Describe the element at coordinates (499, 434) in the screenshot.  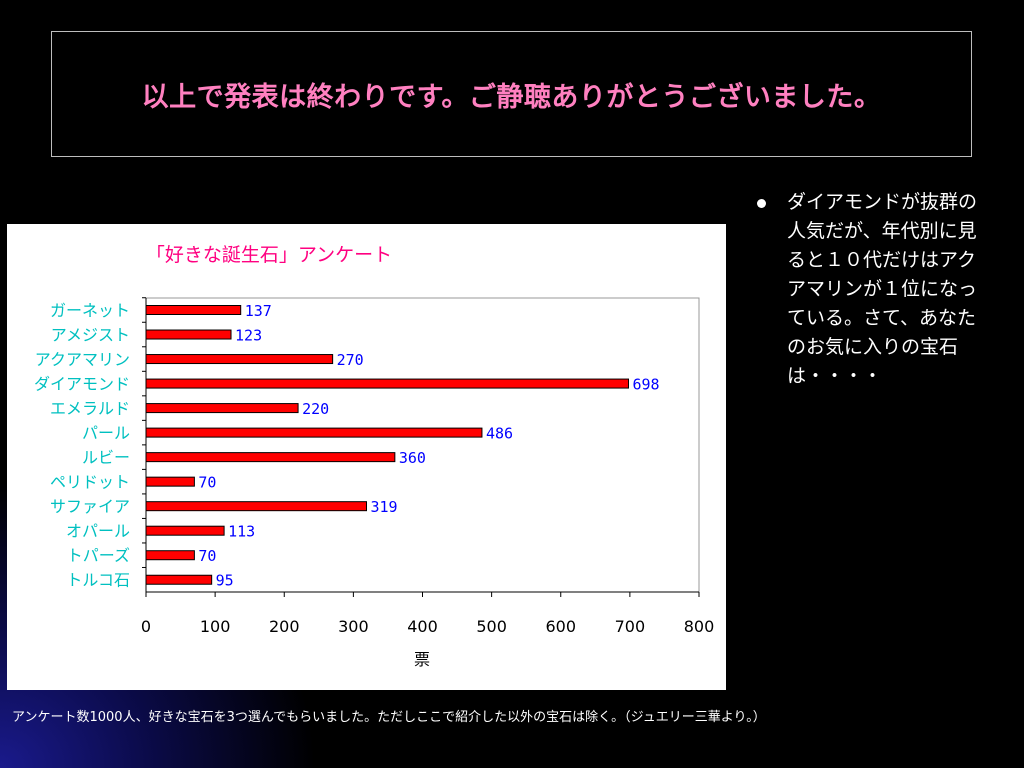
I see `value-label: 486` at that location.